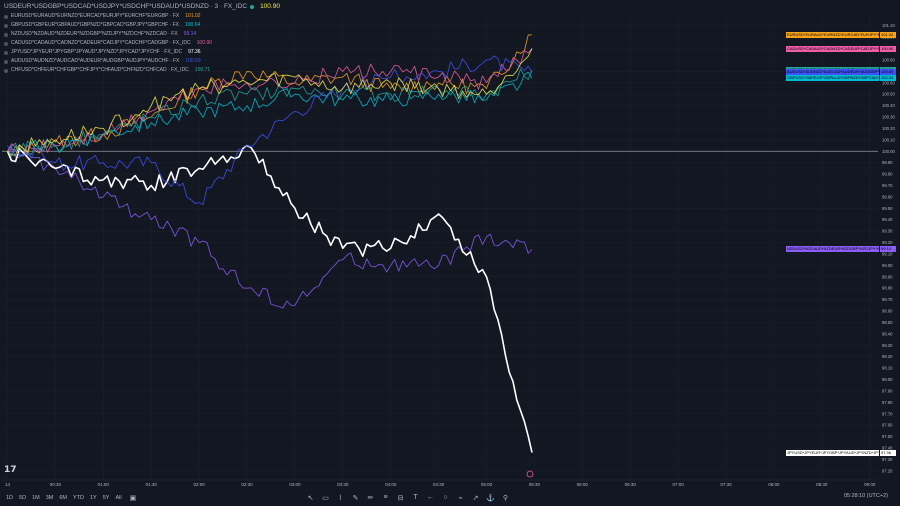  Describe the element at coordinates (822, 484) in the screenshot. I see `x-tick-label: 08:30` at that location.